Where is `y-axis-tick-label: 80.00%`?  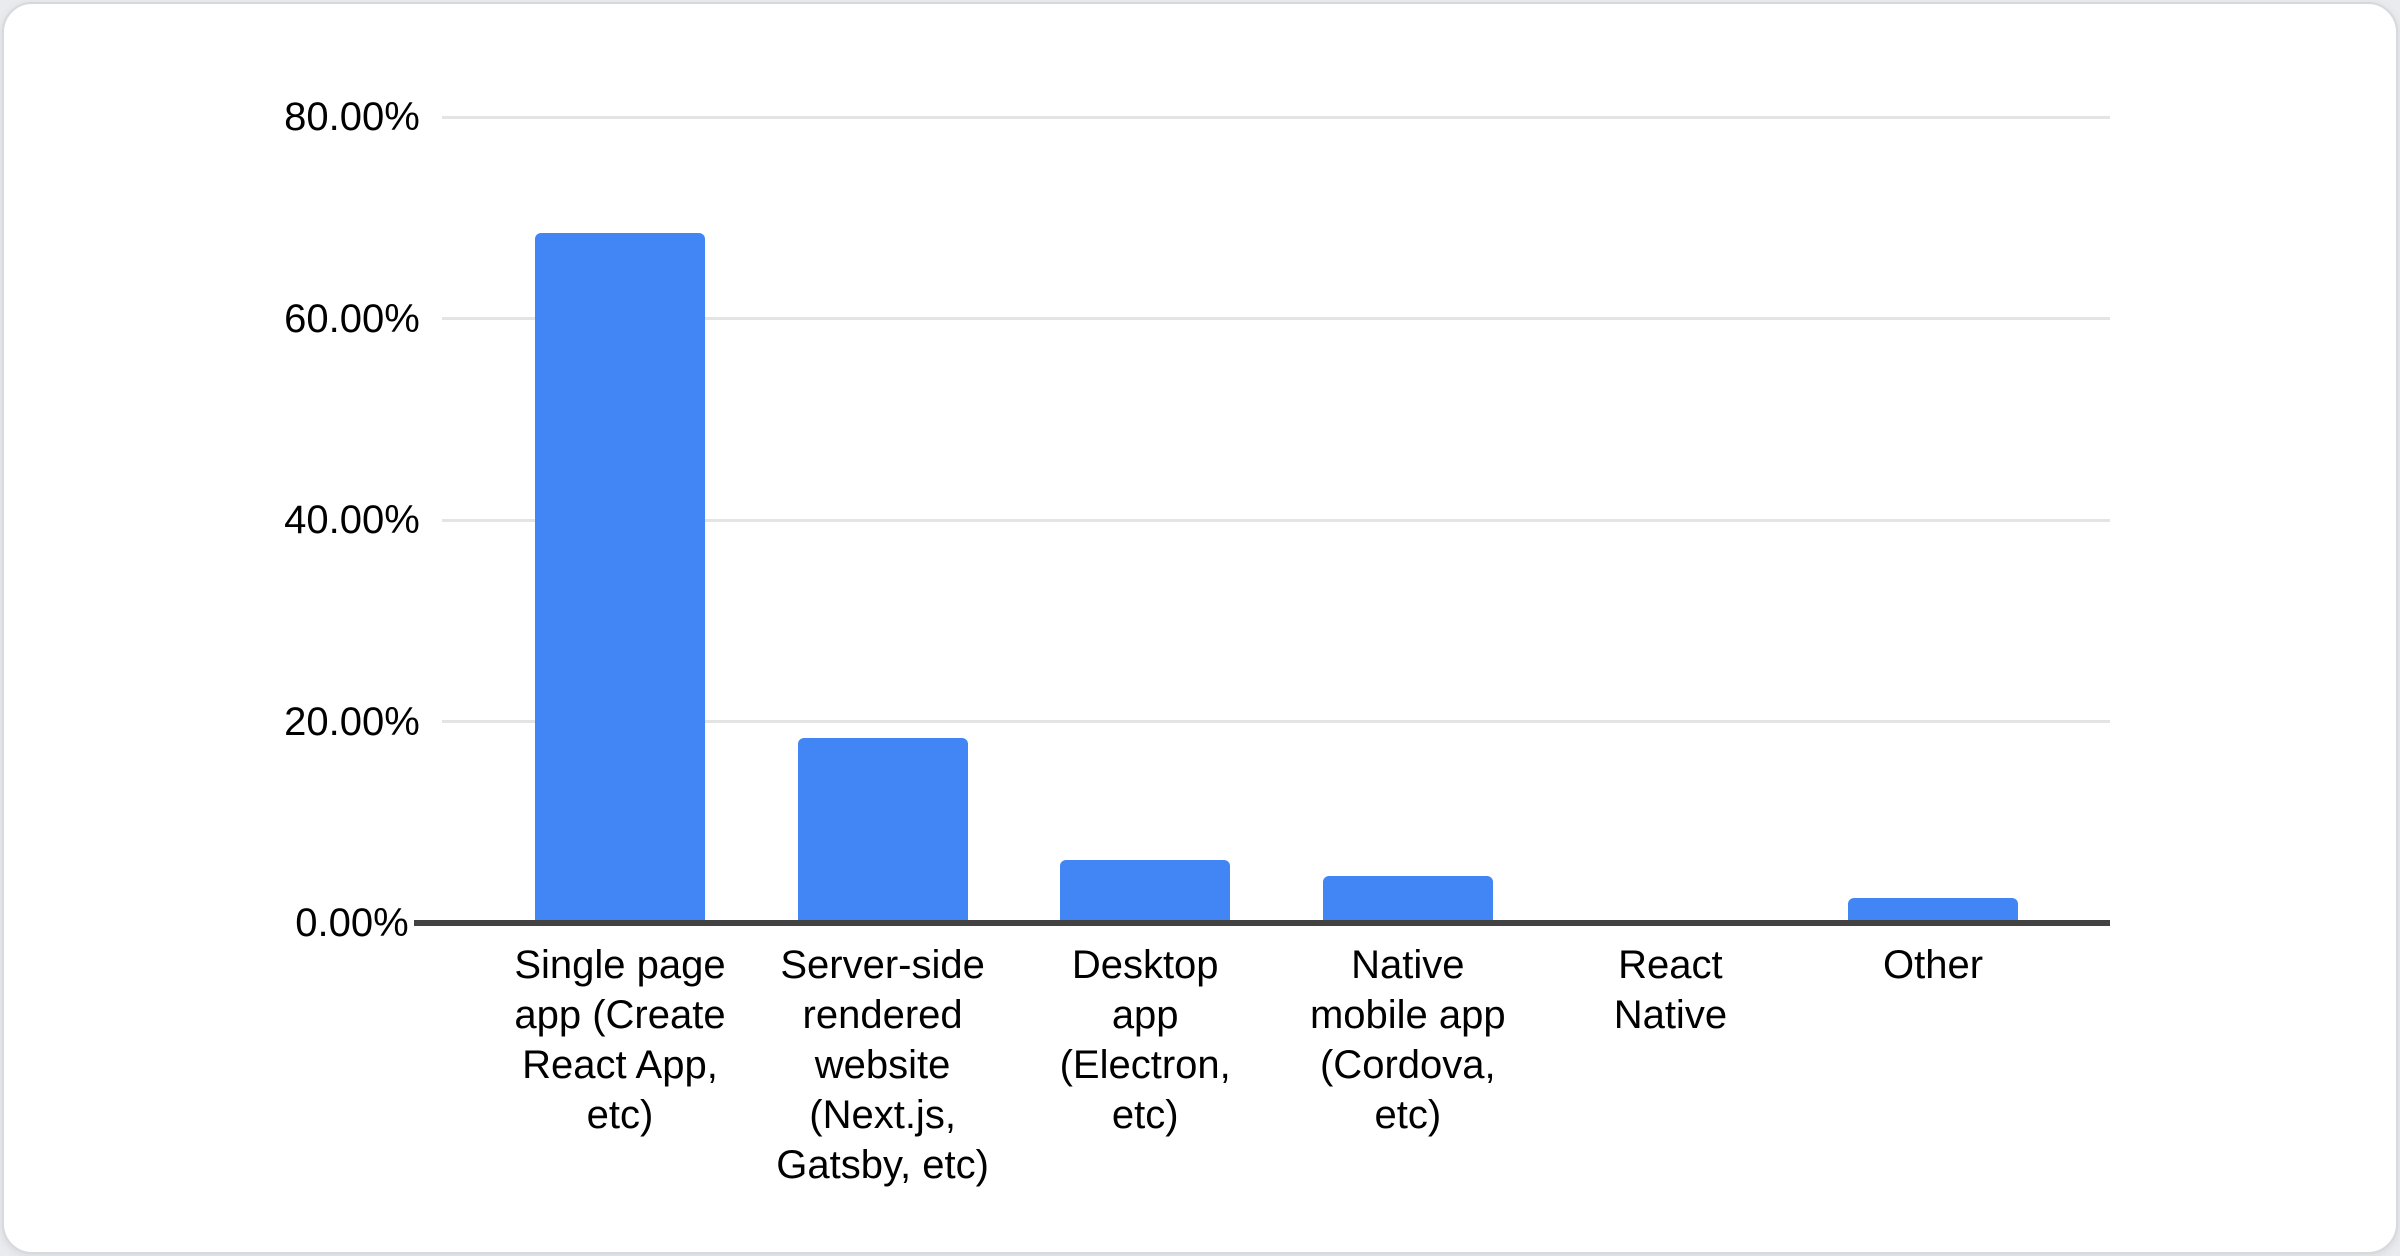 y-axis-tick-label: 80.00% is located at coordinates (352, 117).